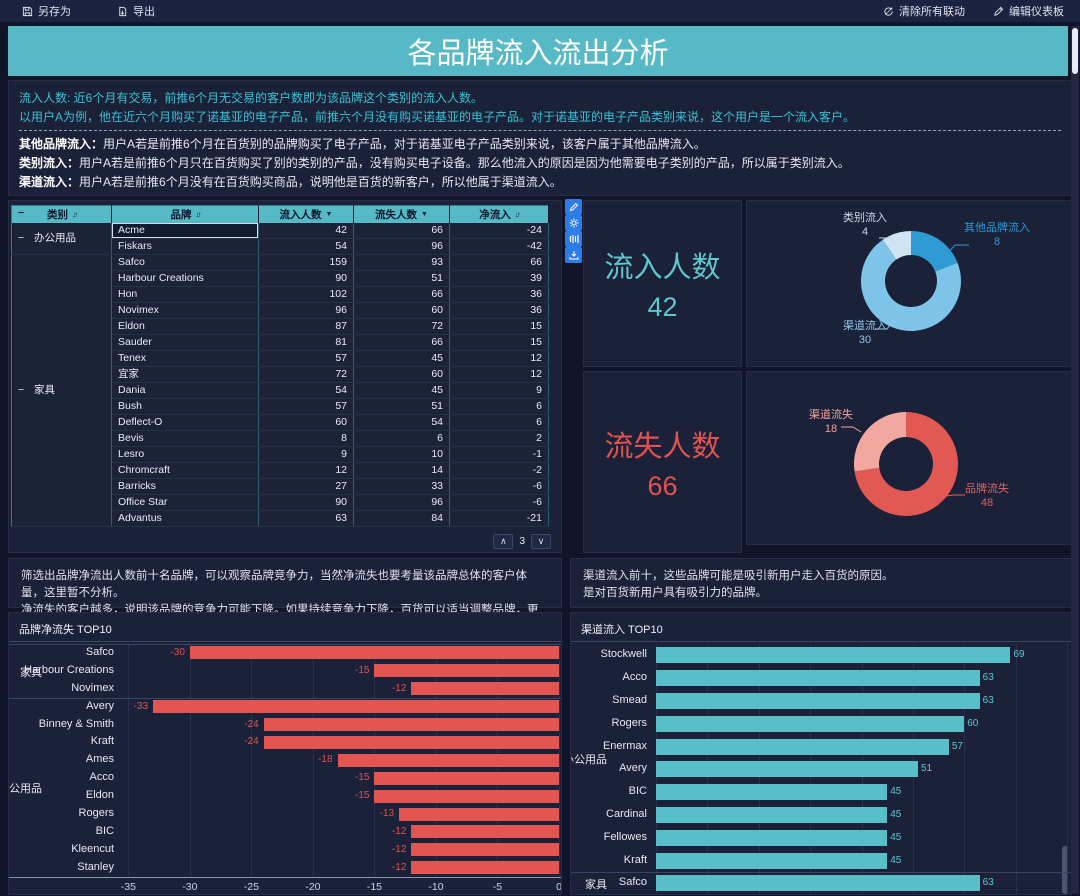  What do you see at coordinates (185, 502) in the screenshot?
I see `brand-cell: Office Star` at bounding box center [185, 502].